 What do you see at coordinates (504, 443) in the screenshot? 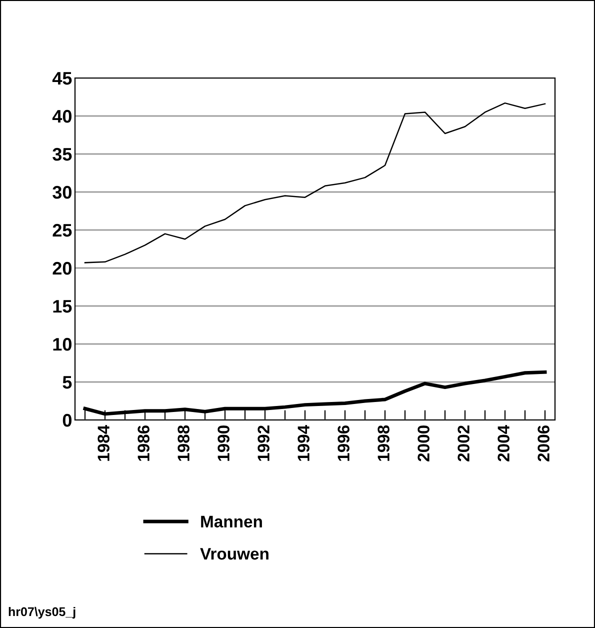
I see `x-tick-label: 2004` at bounding box center [504, 443].